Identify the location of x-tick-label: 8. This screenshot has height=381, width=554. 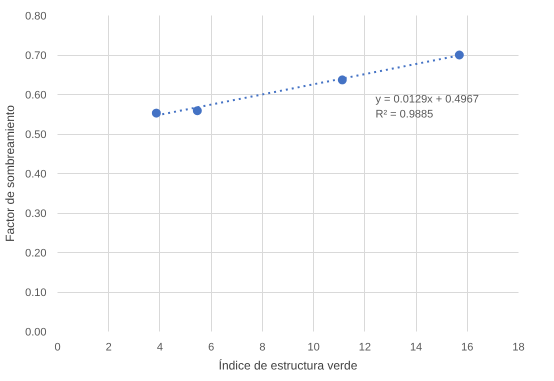
(262, 348).